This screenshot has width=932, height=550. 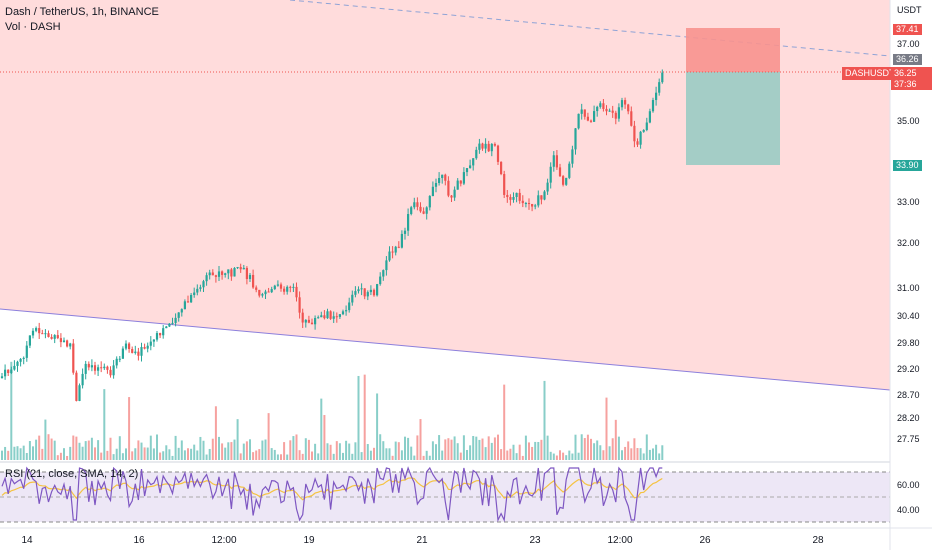 What do you see at coordinates (332, 410) in the screenshot?
I see `volume-bars` at bounding box center [332, 410].